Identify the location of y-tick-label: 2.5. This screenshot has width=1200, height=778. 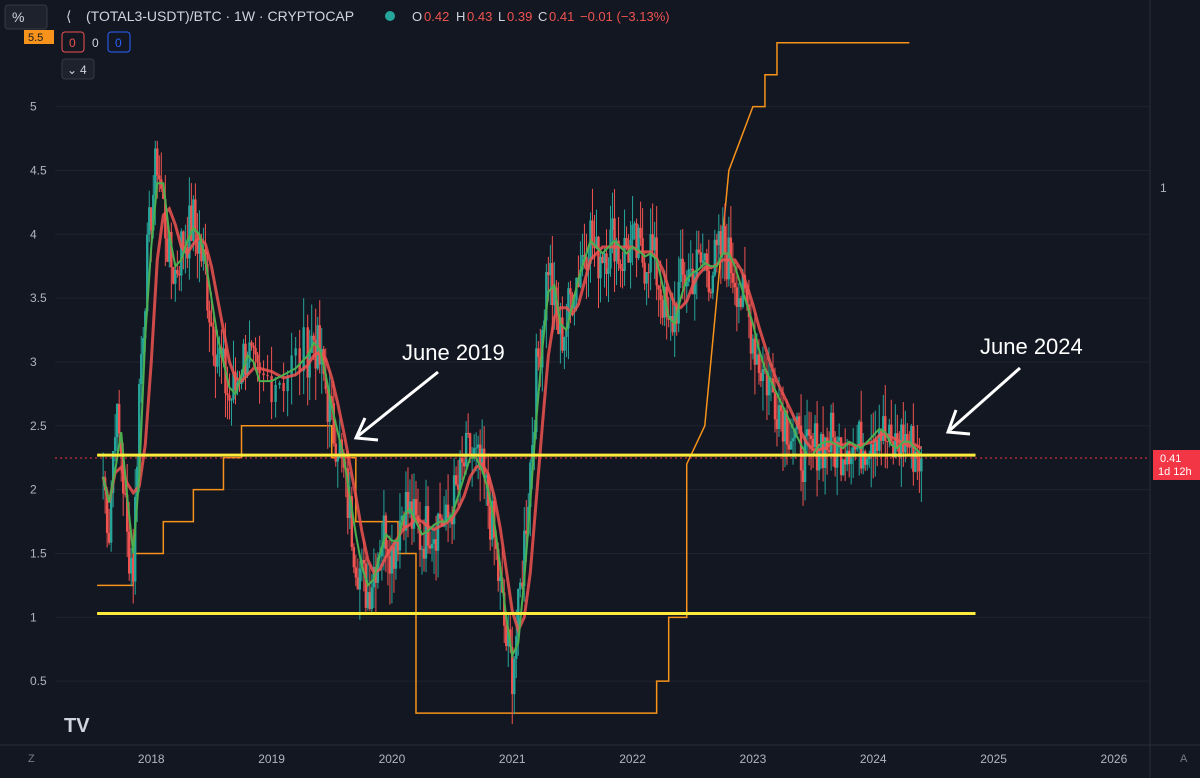
(38, 426).